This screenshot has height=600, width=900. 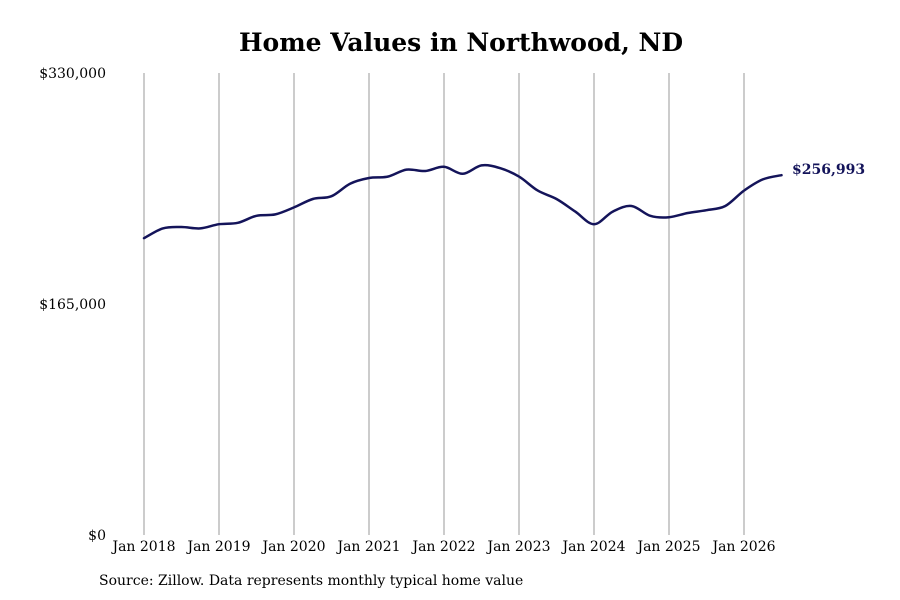 I want to click on x-tick-label: Jan 2023, so click(x=517, y=547).